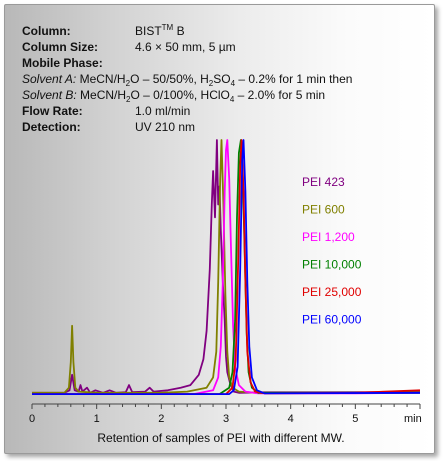 Image resolution: width=443 pixels, height=461 pixels. Describe the element at coordinates (49, 95) in the screenshot. I see `solvent-b-label: Solvent B:` at that location.